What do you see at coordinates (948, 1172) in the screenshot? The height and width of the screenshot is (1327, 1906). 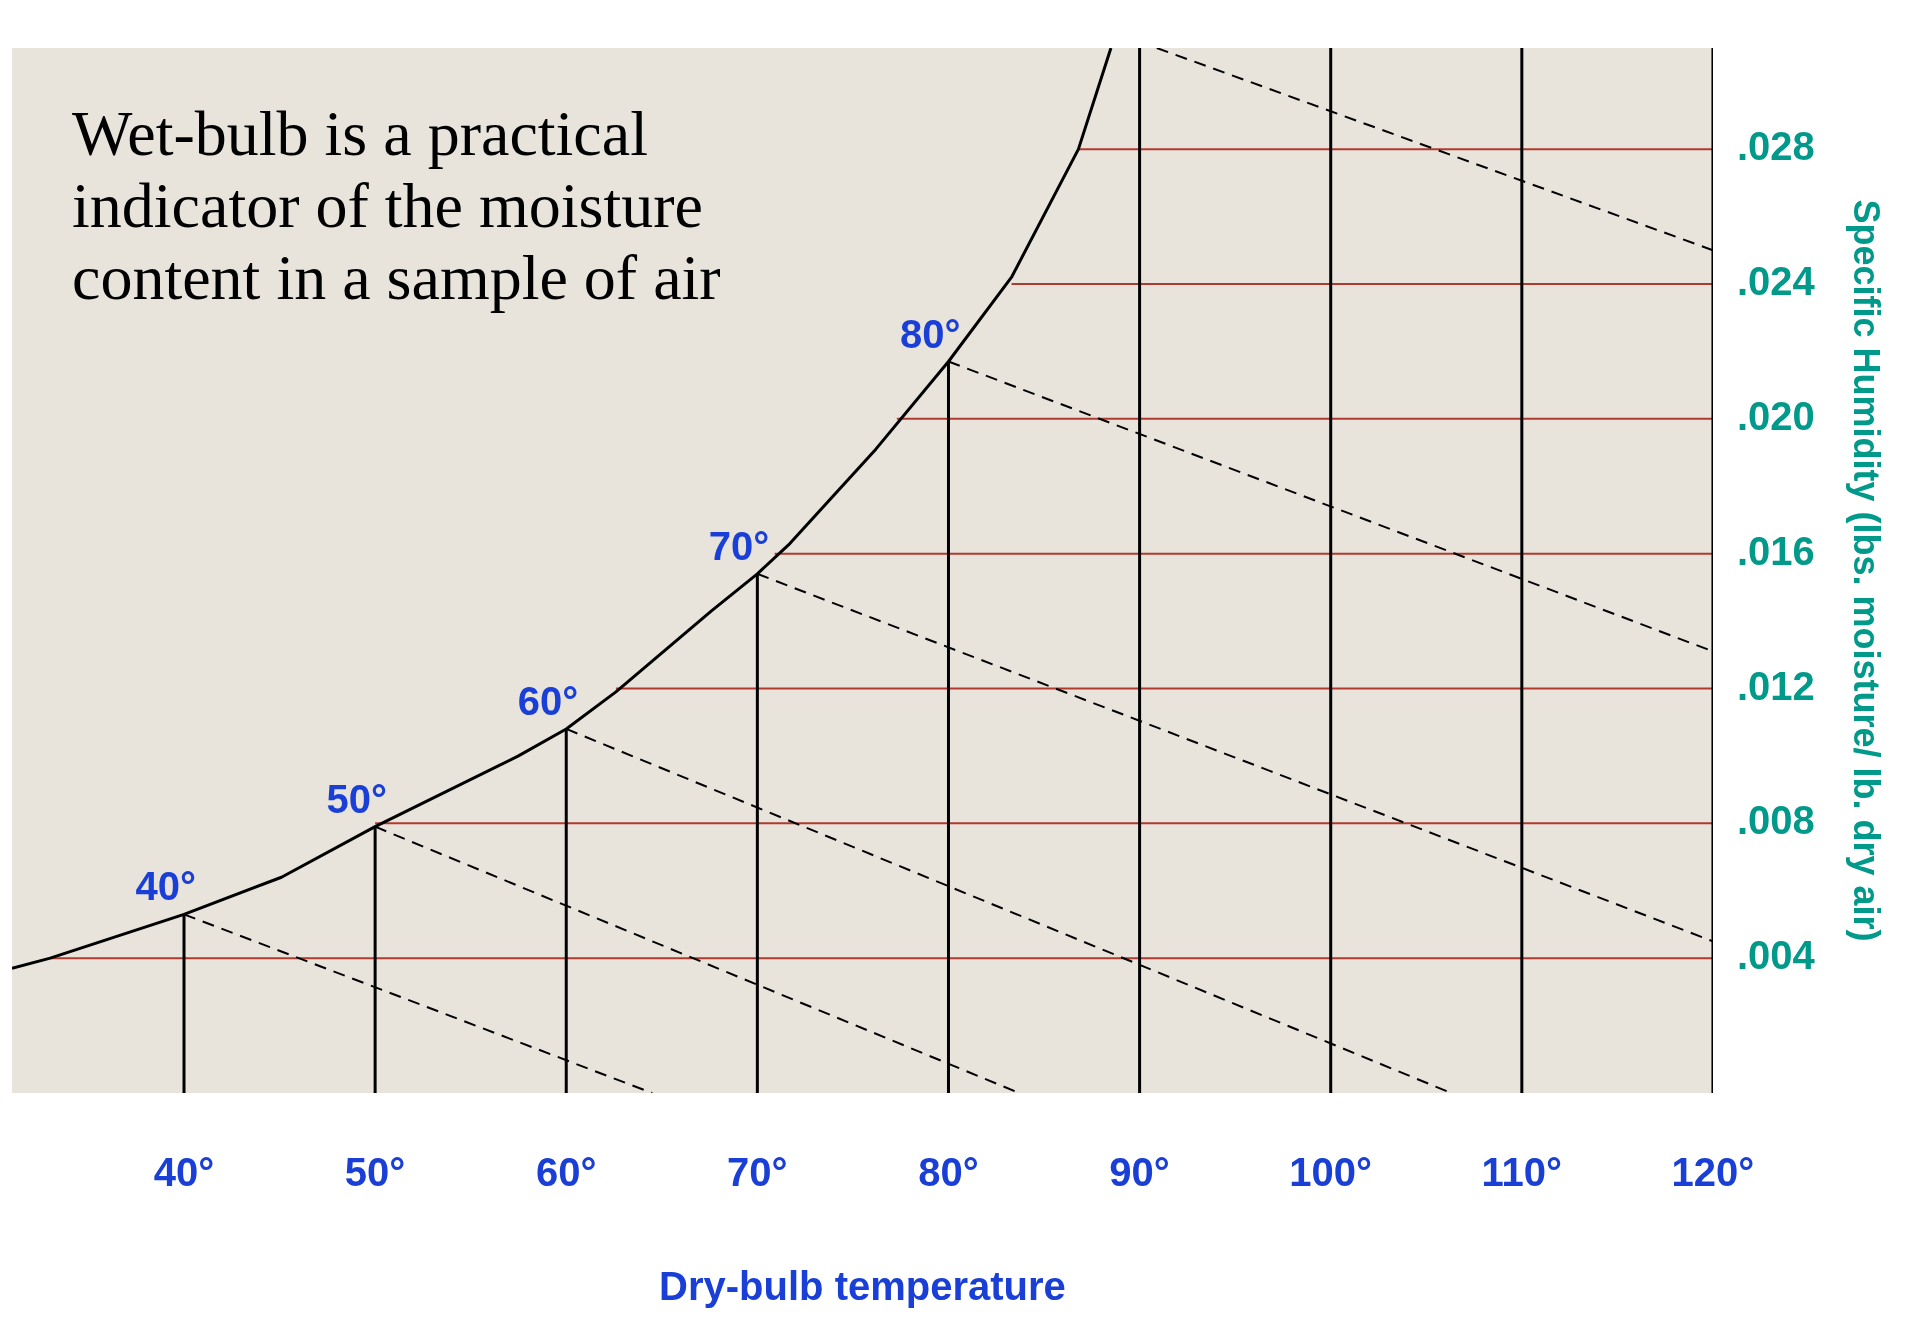 I see `x-tick-label: 80°` at bounding box center [948, 1172].